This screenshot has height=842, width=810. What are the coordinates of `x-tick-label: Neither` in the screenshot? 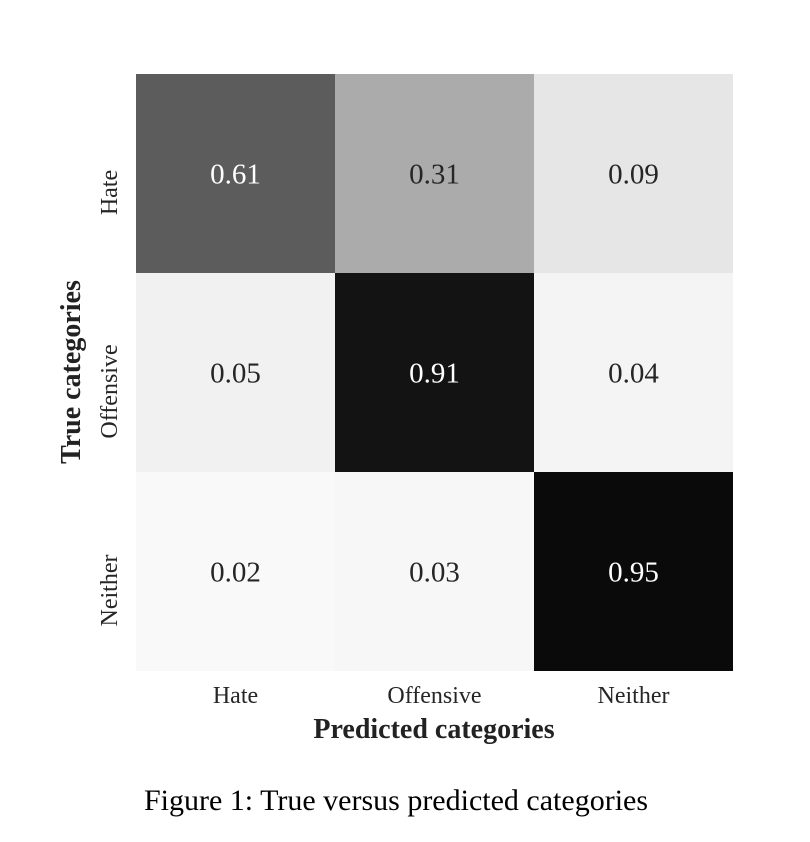 It's located at (634, 696).